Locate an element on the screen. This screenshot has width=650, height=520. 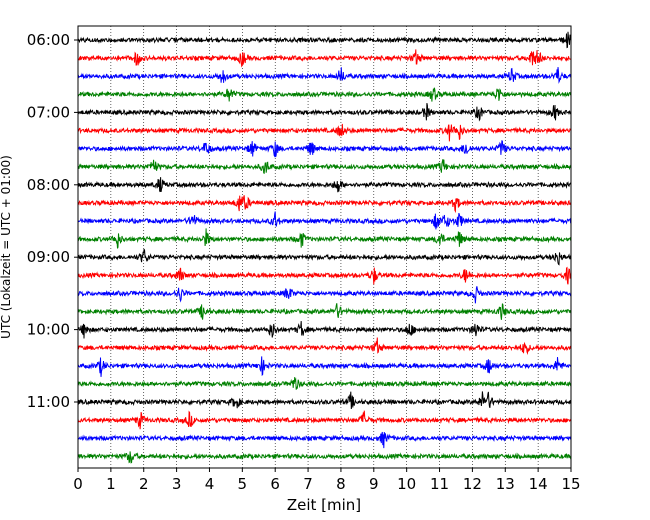
x-tick-label: 3 is located at coordinates (177, 484).